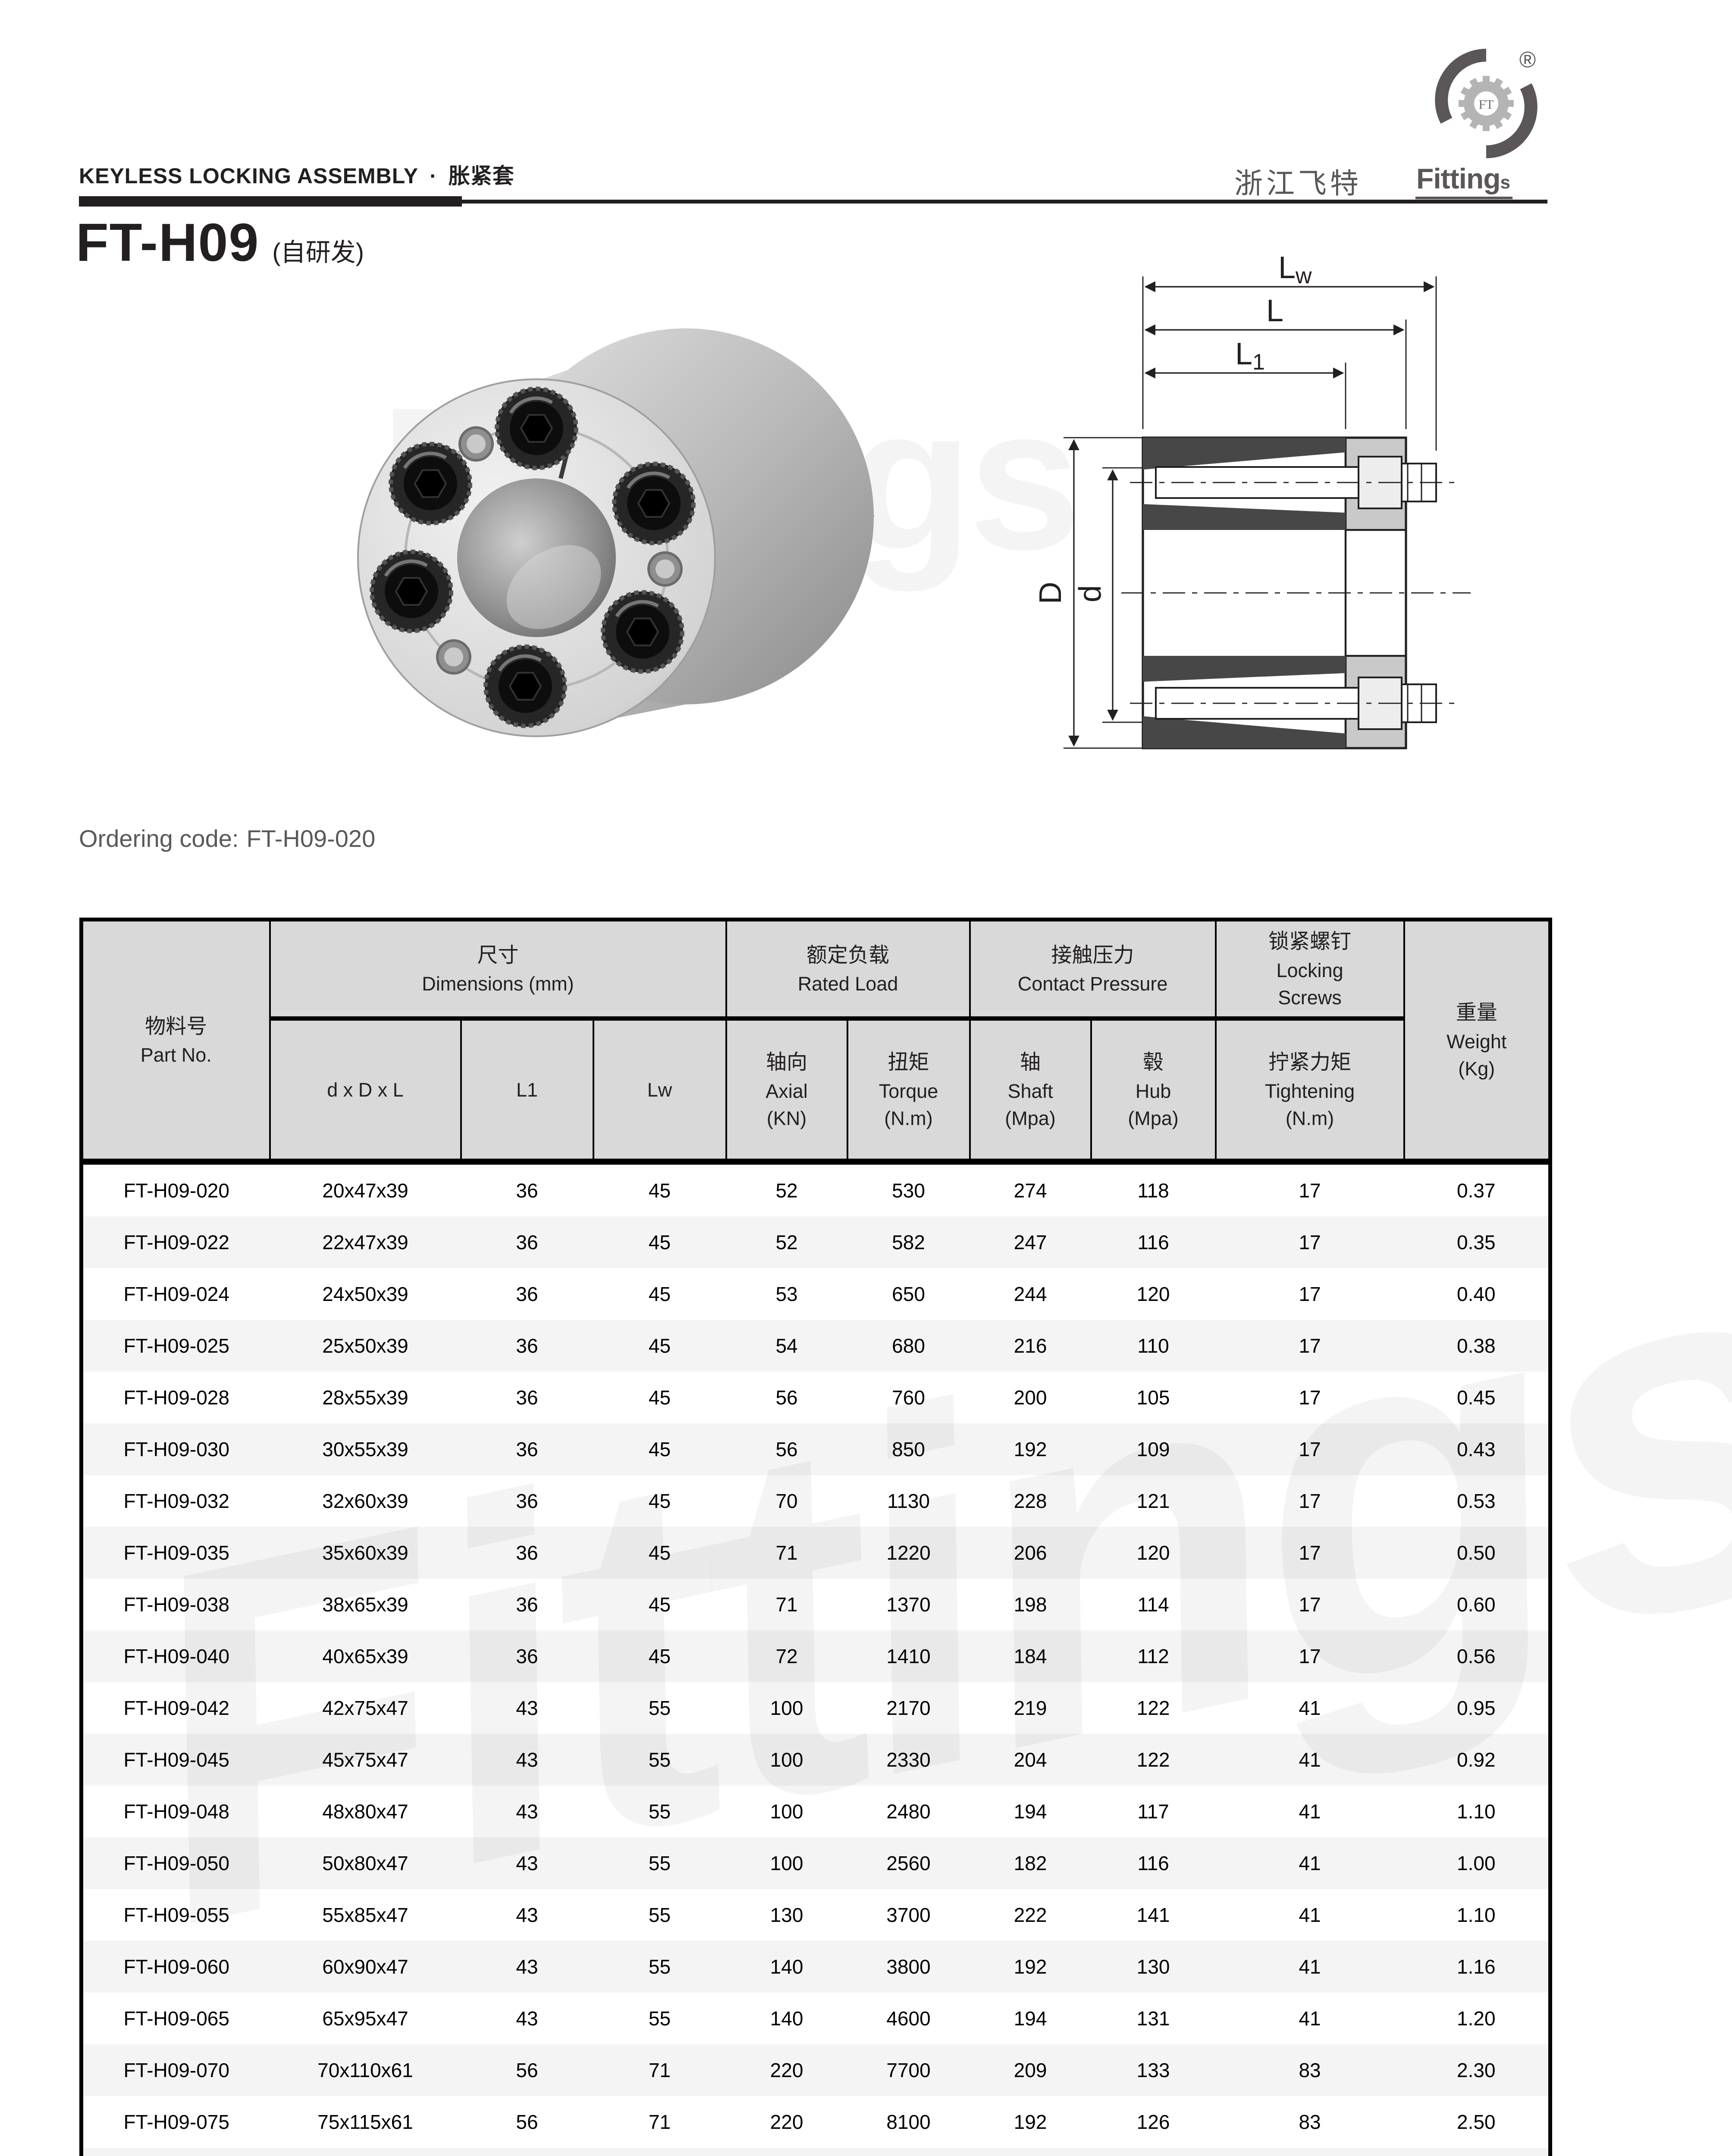 The height and width of the screenshot is (2156, 1732). I want to click on product-photo, so click(616, 532).